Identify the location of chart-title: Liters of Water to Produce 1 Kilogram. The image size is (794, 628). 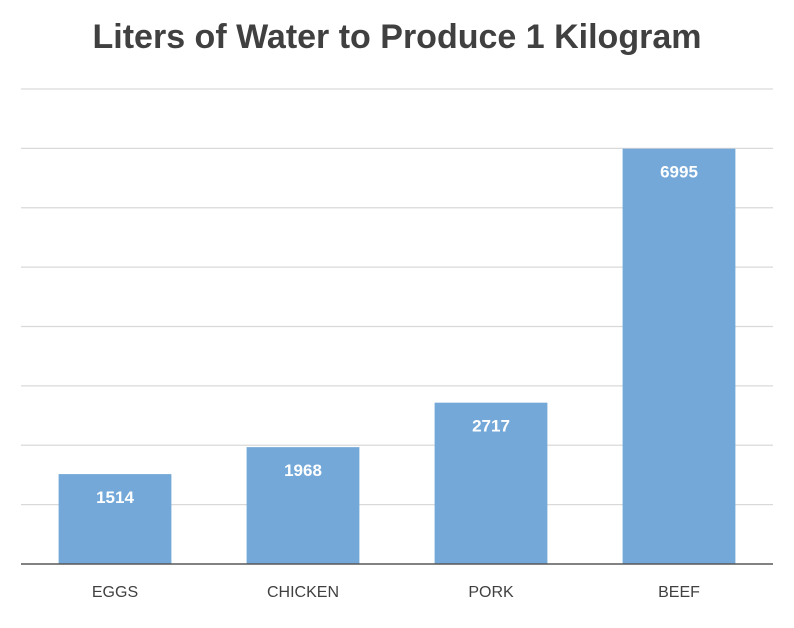
(397, 37).